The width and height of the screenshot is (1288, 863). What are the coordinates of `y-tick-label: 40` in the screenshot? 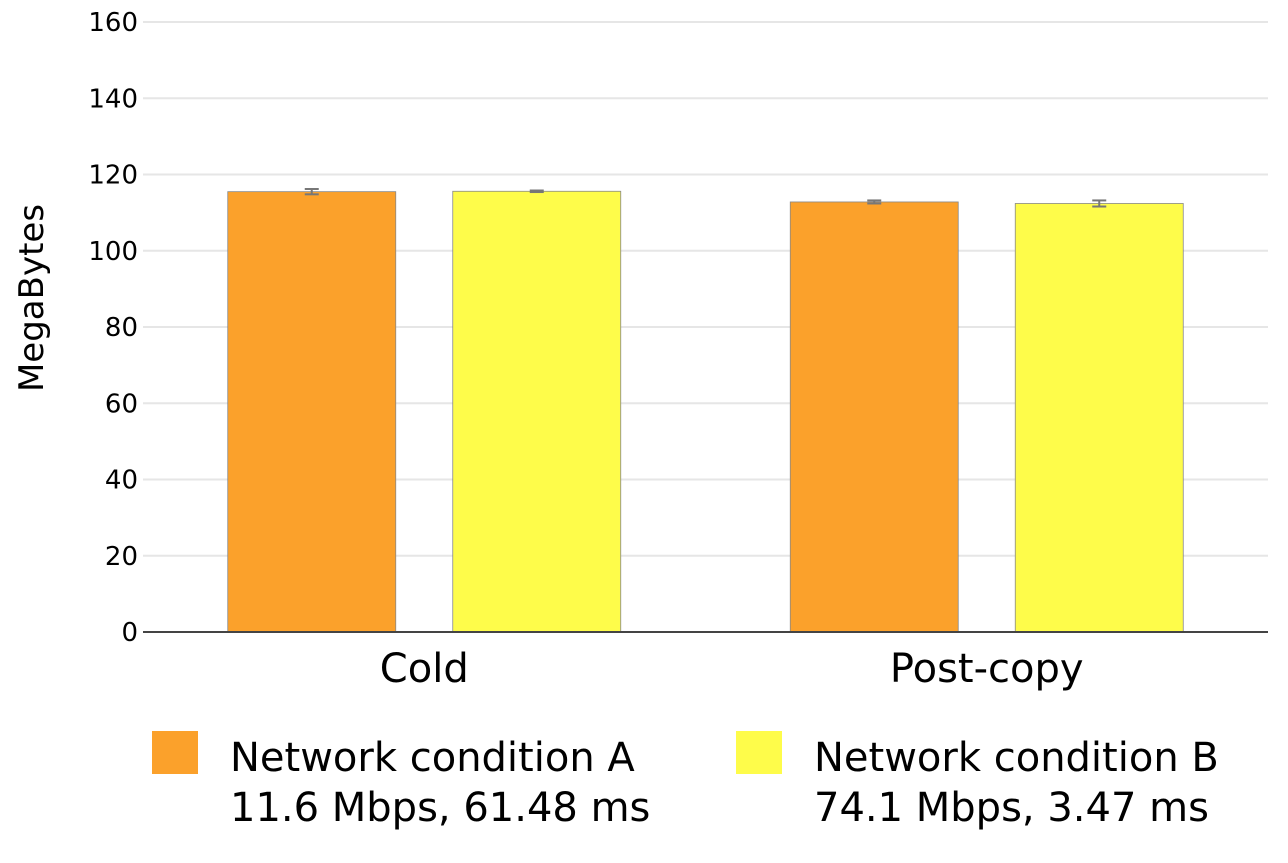 It's located at (121, 481).